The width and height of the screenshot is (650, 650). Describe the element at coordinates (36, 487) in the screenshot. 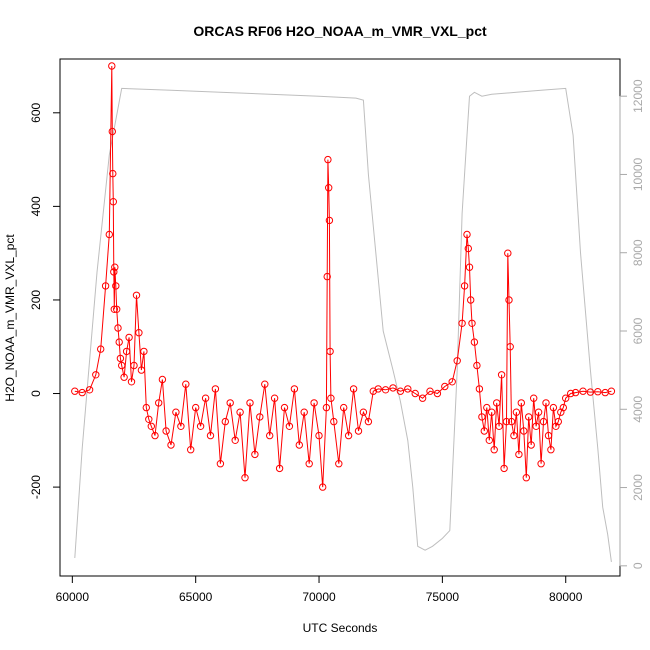

I see `y-tick-label: -200` at that location.